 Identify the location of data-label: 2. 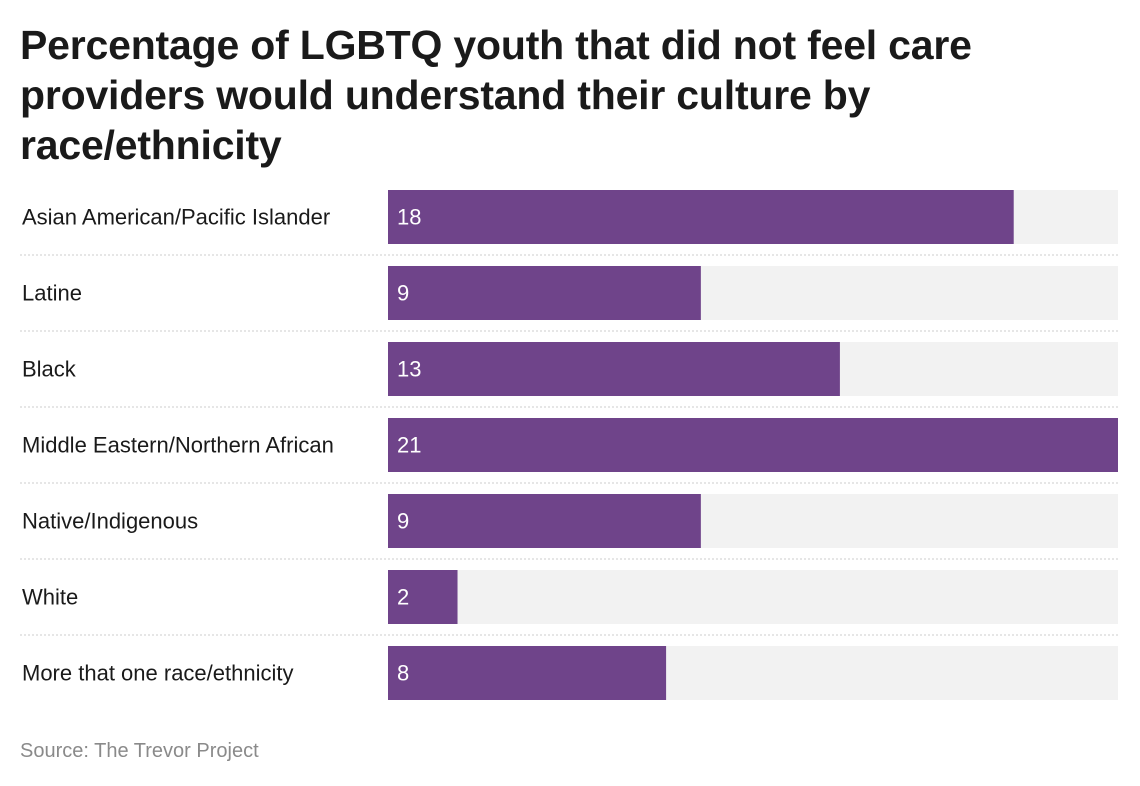
(403, 597).